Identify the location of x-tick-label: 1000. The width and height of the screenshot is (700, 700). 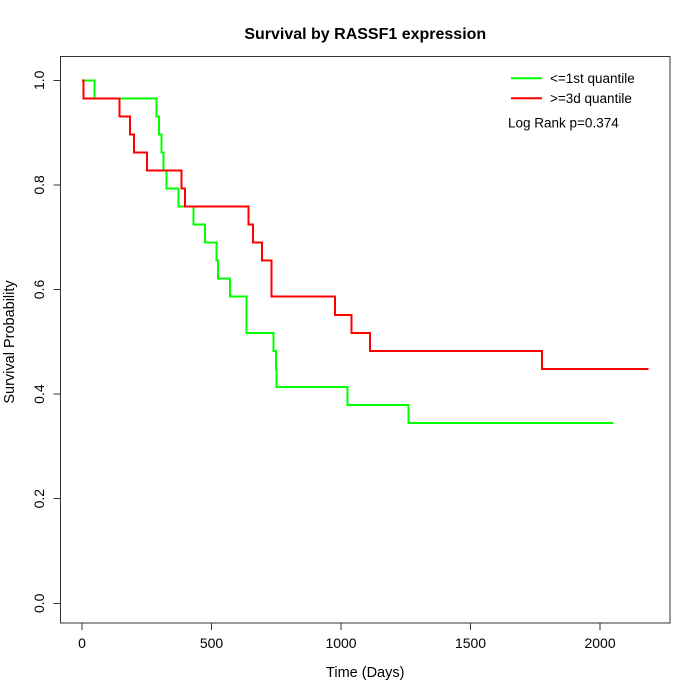
(340, 643).